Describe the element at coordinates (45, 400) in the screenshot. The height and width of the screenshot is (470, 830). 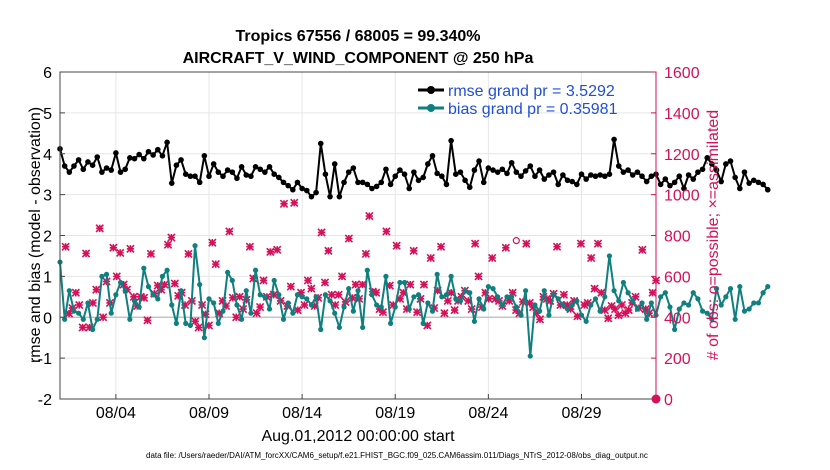
I see `y-tick-label-left: -2` at that location.